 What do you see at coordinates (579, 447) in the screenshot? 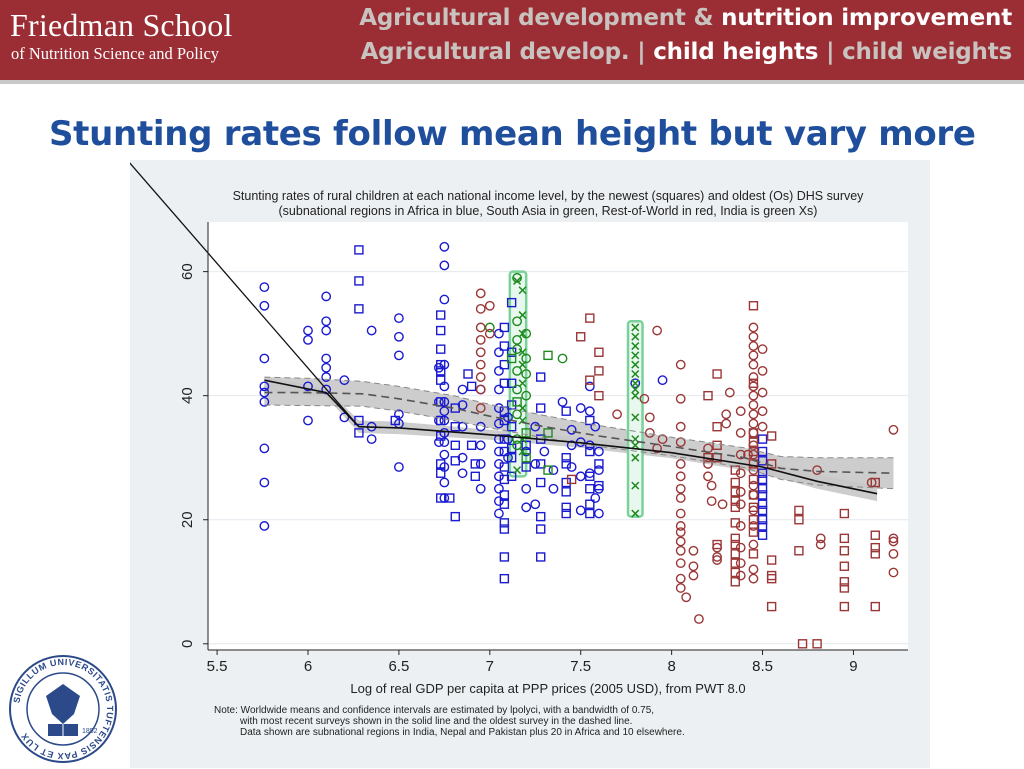
I see `oldest-ci-lower-line` at bounding box center [579, 447].